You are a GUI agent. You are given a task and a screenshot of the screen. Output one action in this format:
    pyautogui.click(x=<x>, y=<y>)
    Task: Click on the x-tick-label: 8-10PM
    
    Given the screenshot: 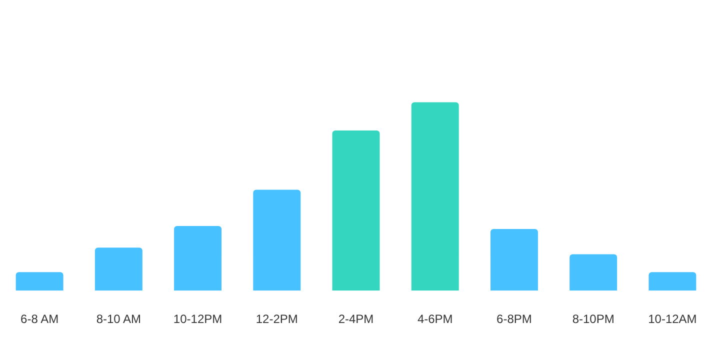 What is the action you would take?
    pyautogui.click(x=593, y=319)
    